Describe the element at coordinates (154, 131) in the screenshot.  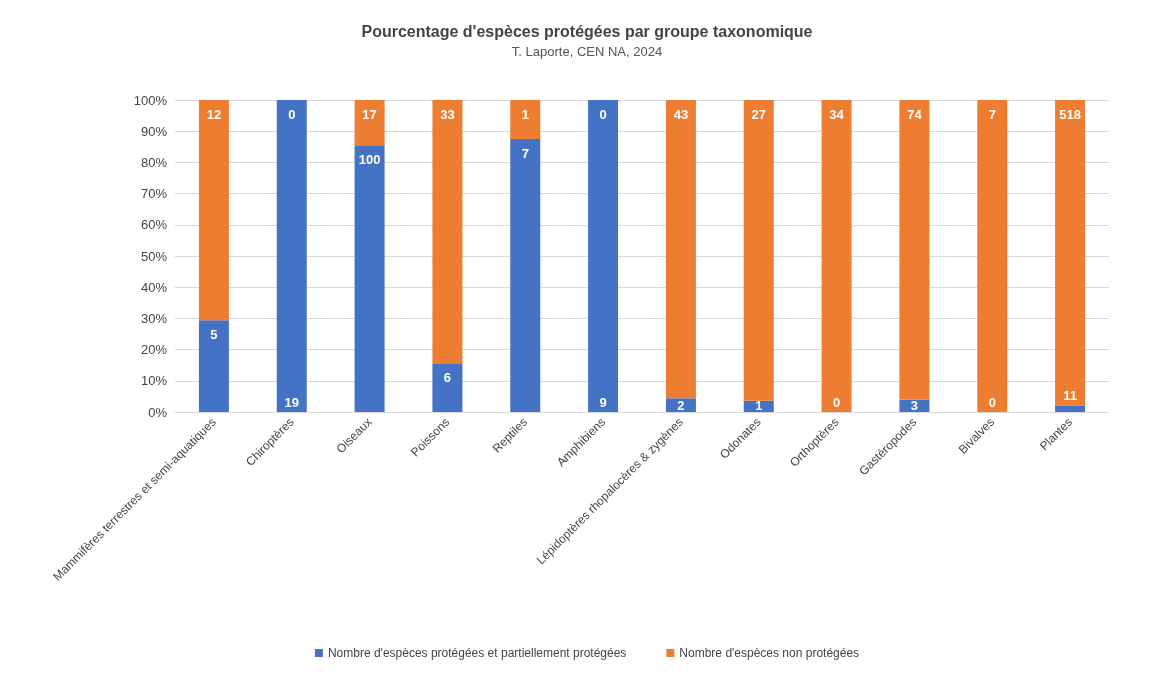
I see `y-tick-label: 90%` at that location.